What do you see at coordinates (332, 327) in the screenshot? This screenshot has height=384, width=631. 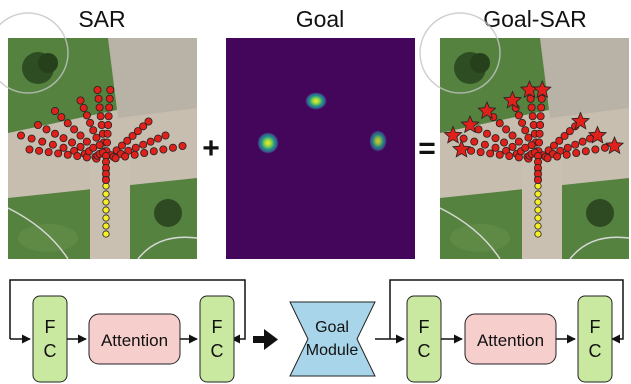 I see `goal-module-label-1: Goal` at bounding box center [332, 327].